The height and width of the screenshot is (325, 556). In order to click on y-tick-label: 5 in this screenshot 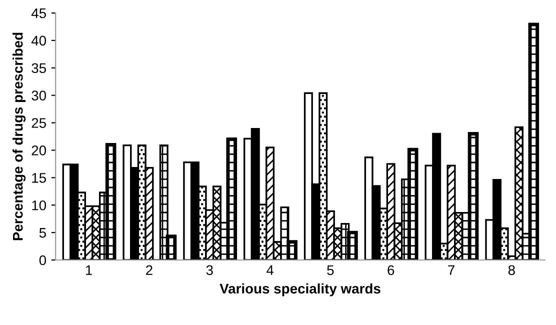, I will do `click(42, 233)`.